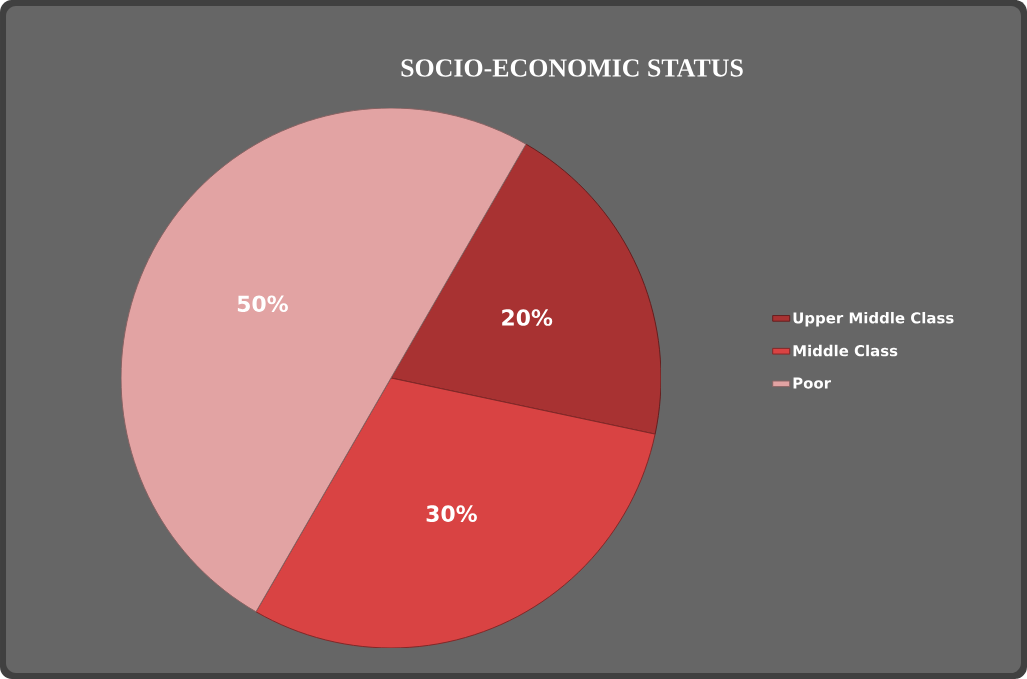 This screenshot has height=679, width=1027. I want to click on legend-label: Upper Middle Class, so click(873, 319).